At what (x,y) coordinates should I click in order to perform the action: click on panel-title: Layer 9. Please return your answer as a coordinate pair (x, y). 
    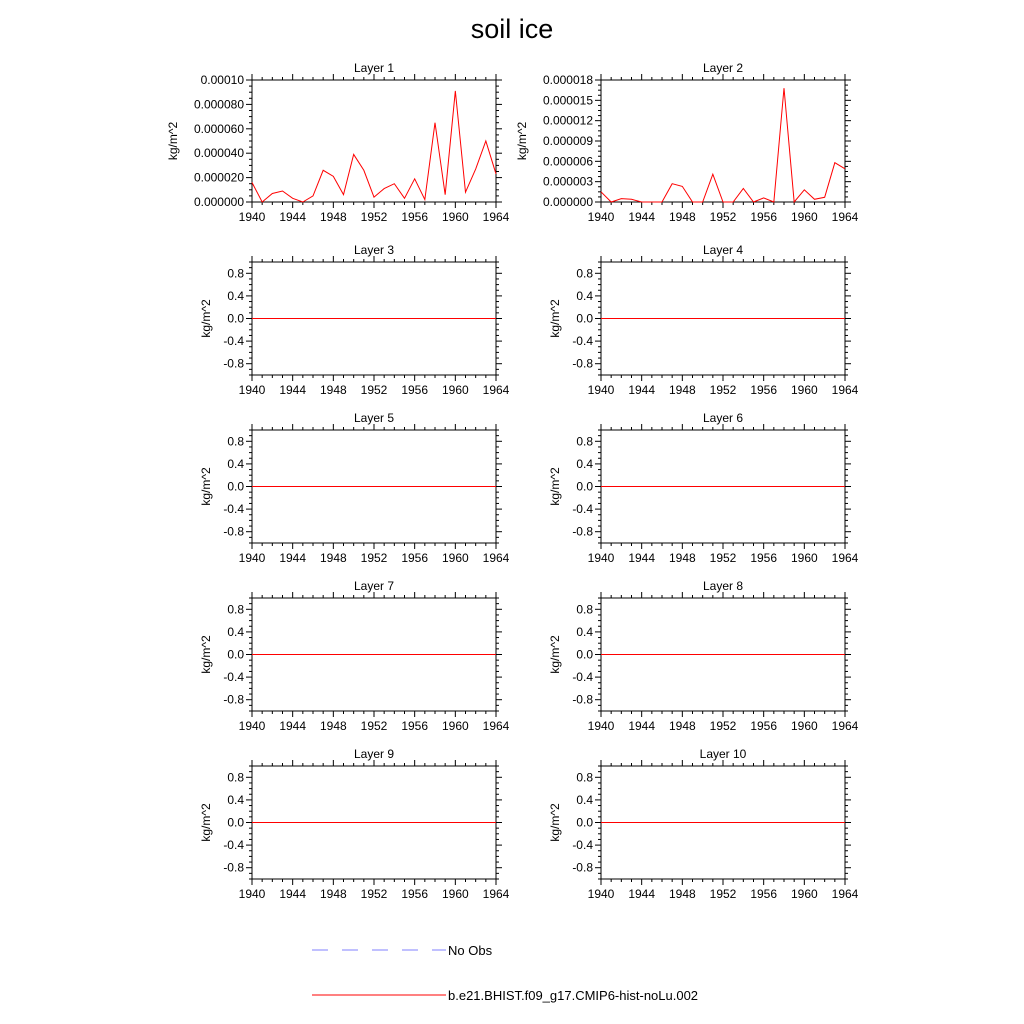
    Looking at the image, I should click on (374, 754).